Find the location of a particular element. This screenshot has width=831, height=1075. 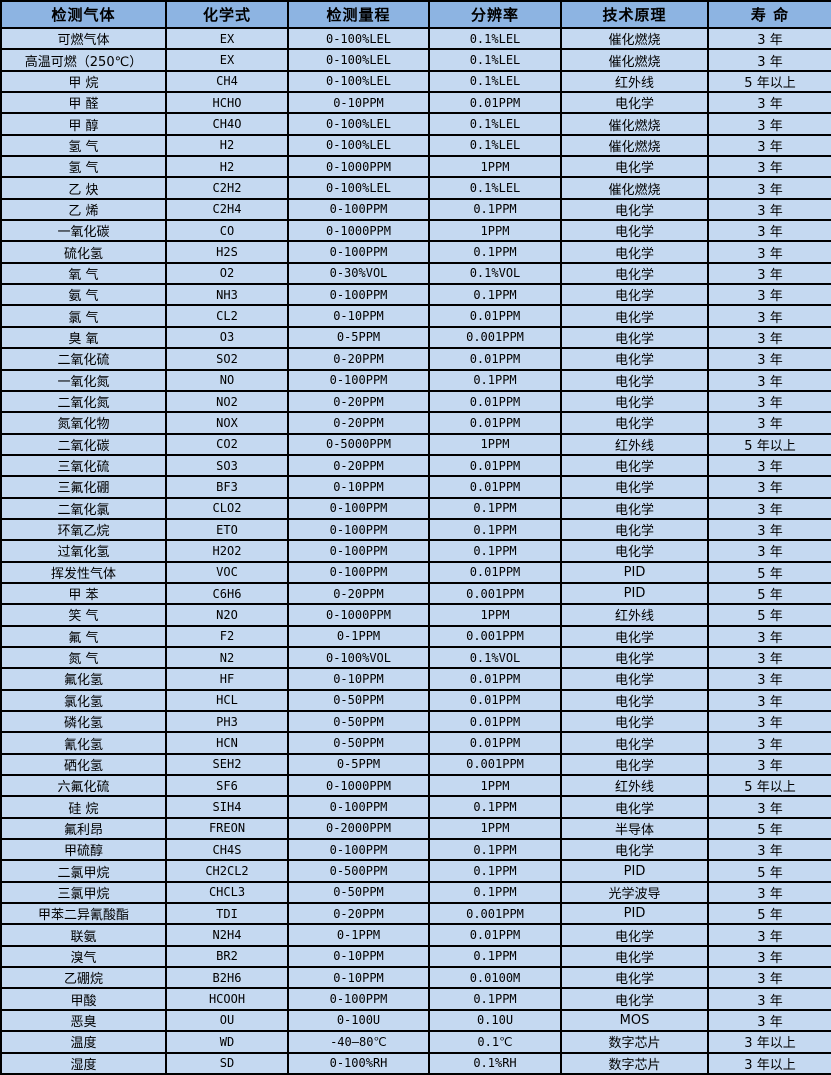

cell-formula: SD is located at coordinates (227, 1063).